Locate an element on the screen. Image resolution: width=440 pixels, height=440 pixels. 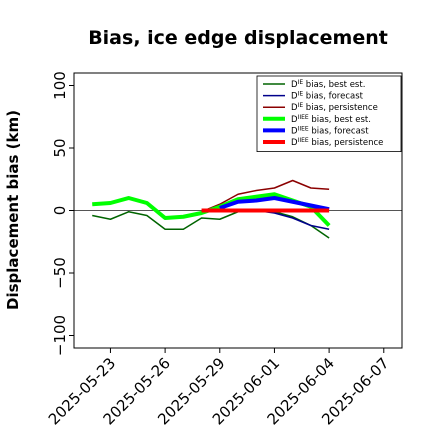
legend-label: DIE bias, forecast is located at coordinates (327, 96).